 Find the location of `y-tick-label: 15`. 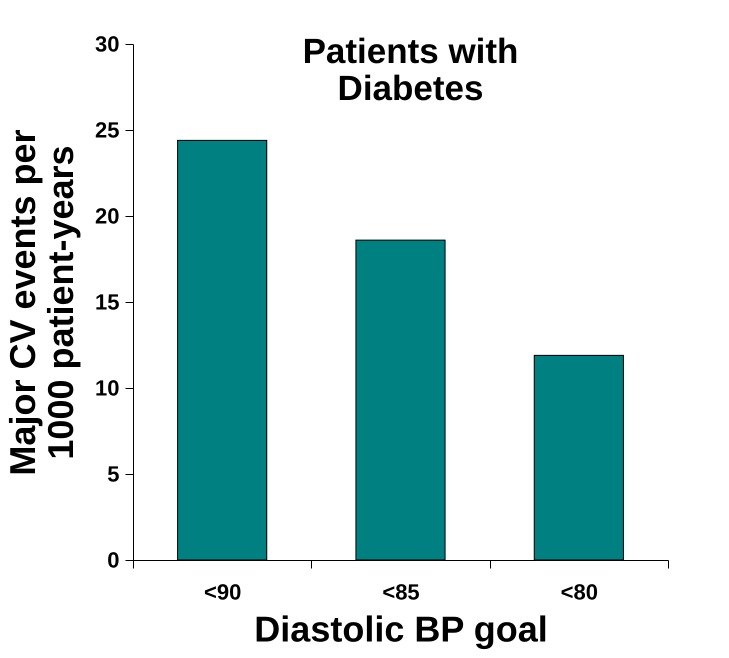

y-tick-label: 15 is located at coordinates (107, 302).